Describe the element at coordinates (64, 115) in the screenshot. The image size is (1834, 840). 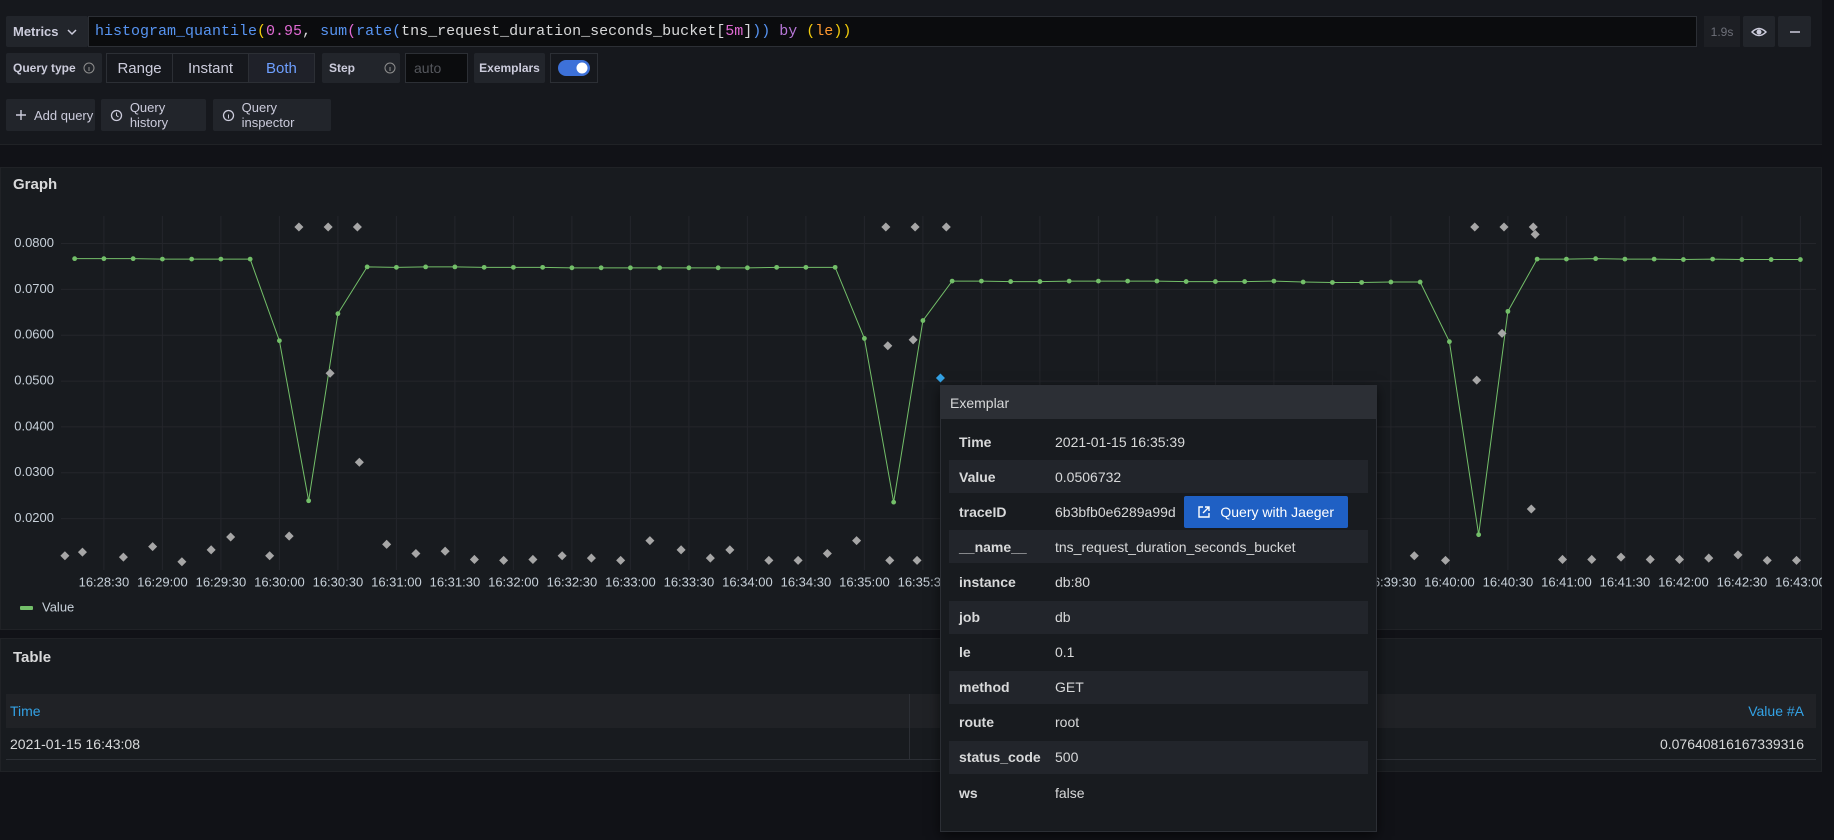
I see `button-label: Add query` at that location.